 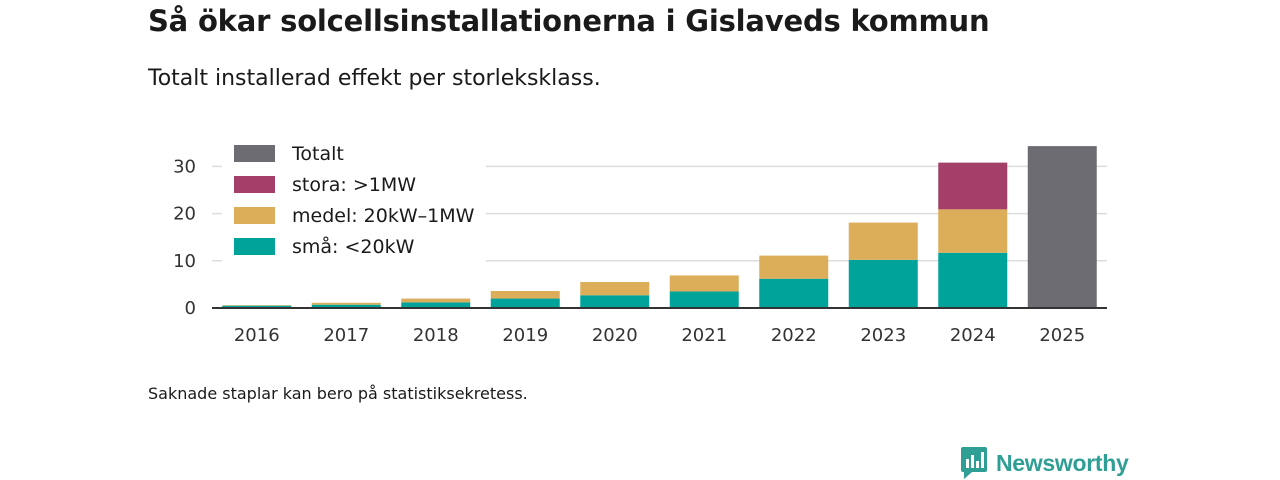 I want to click on bar-small-2019, so click(x=525, y=303).